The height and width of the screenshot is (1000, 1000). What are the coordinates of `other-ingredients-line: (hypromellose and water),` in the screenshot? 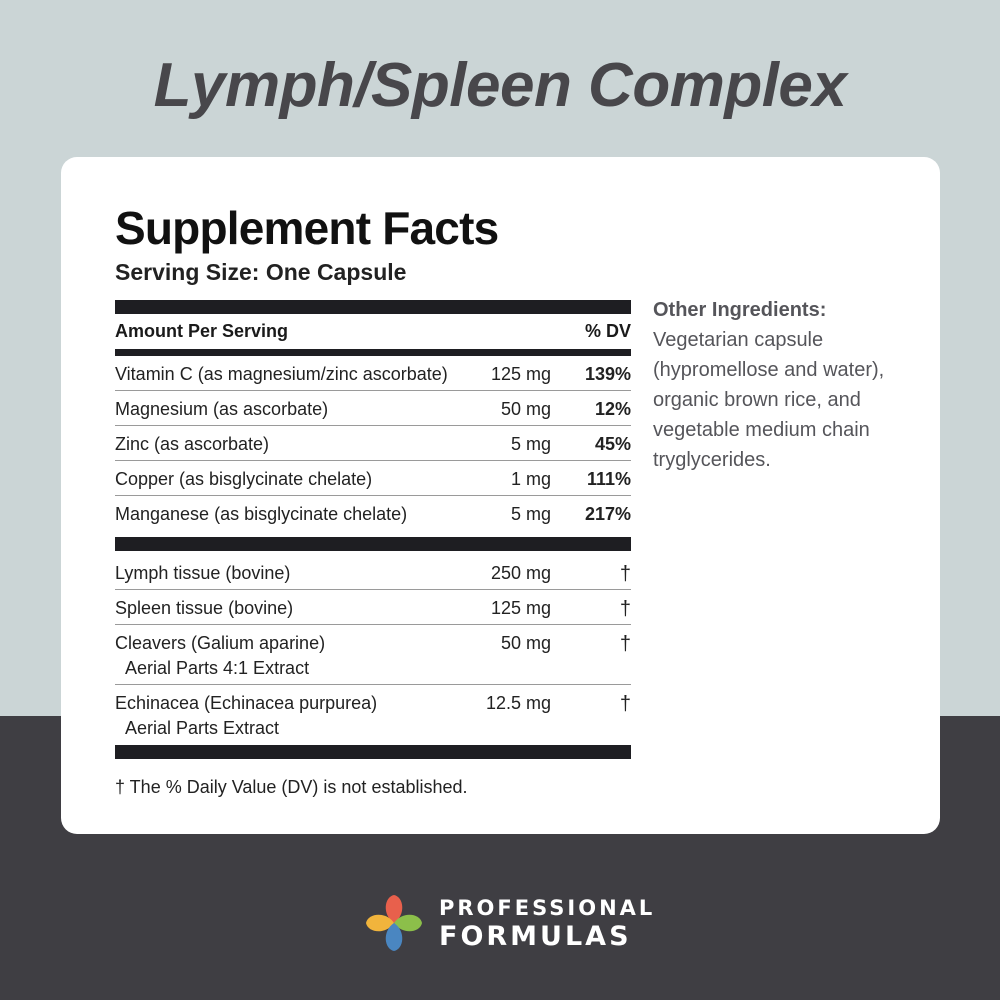 It's located at (769, 370).